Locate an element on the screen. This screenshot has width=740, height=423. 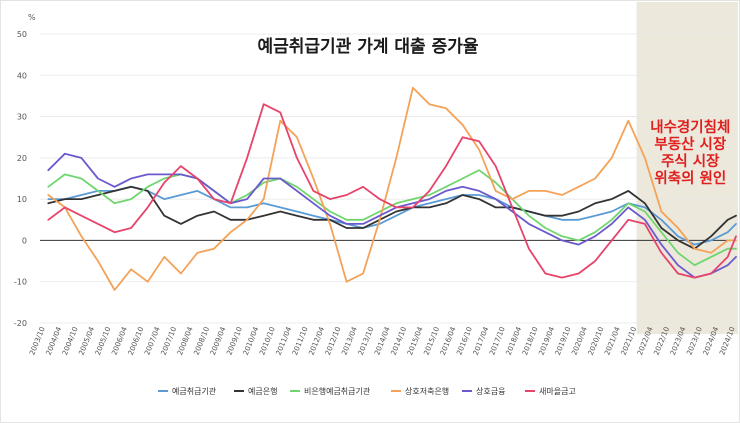
legend-label: 예금은행 is located at coordinates (262, 391).